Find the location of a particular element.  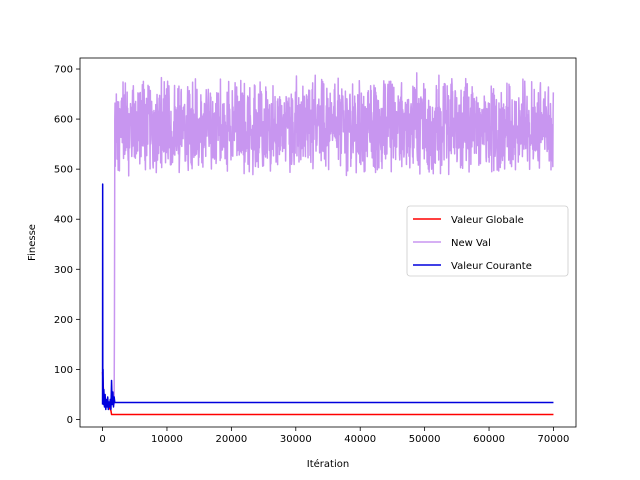

y-tick-label: 200 is located at coordinates (63, 320).